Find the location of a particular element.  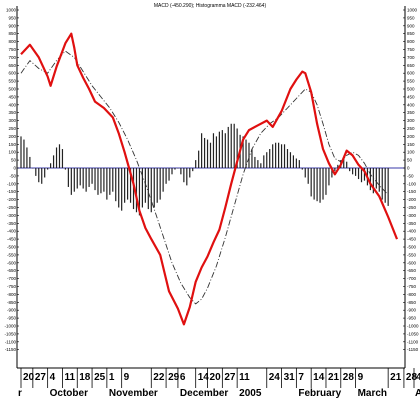

y-tick-label-right: 850 is located at coordinates (411, 33).